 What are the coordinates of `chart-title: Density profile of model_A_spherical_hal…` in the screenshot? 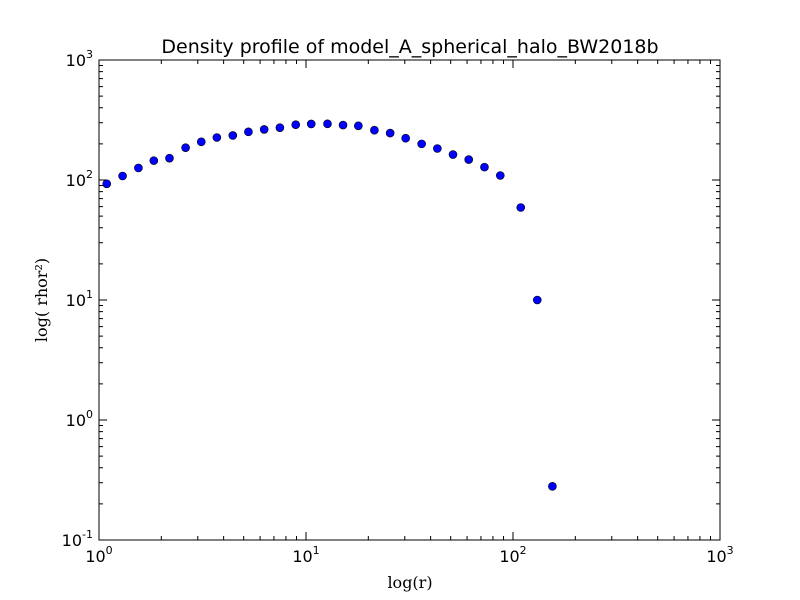 It's located at (409, 47).